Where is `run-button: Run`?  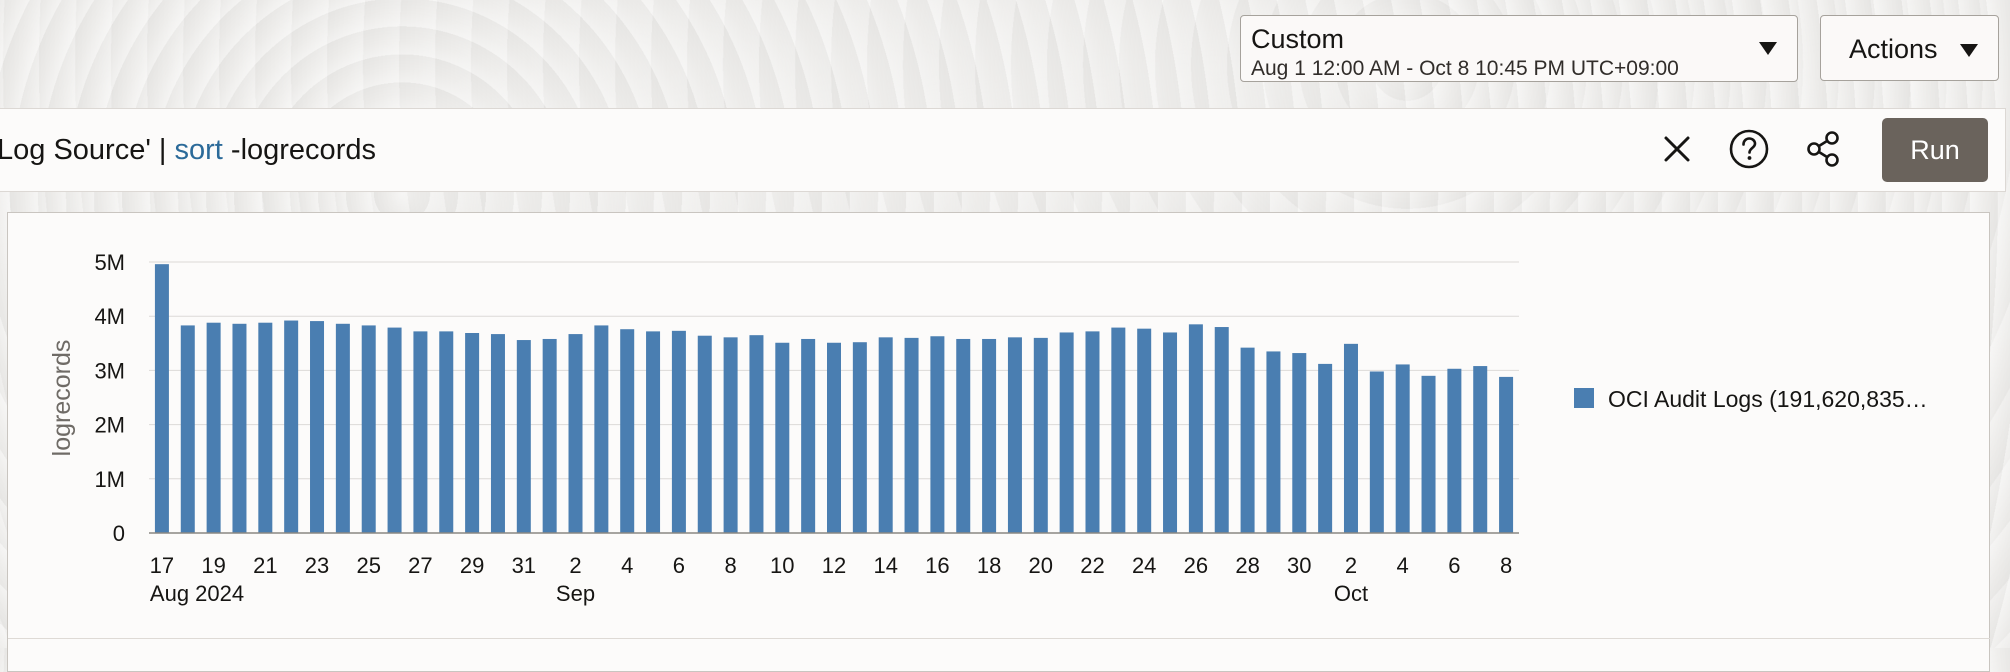 run-button: Run is located at coordinates (1935, 150).